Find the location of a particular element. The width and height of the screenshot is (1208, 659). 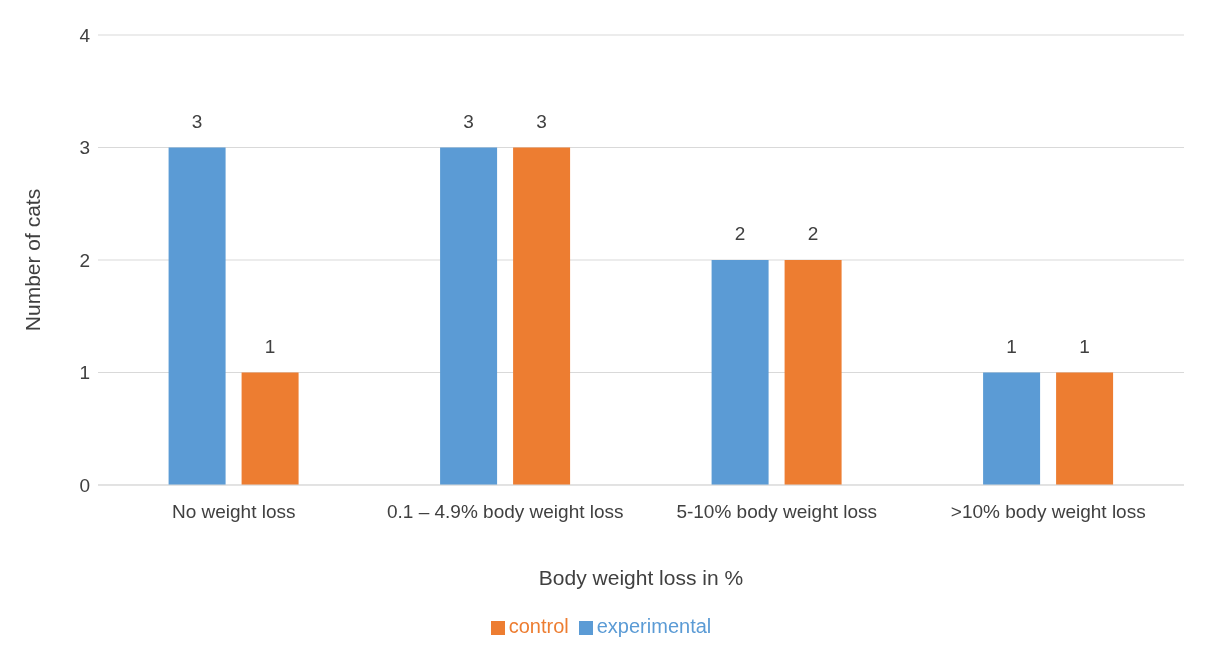

x-axis-title: Body weight loss in % is located at coordinates (641, 577).